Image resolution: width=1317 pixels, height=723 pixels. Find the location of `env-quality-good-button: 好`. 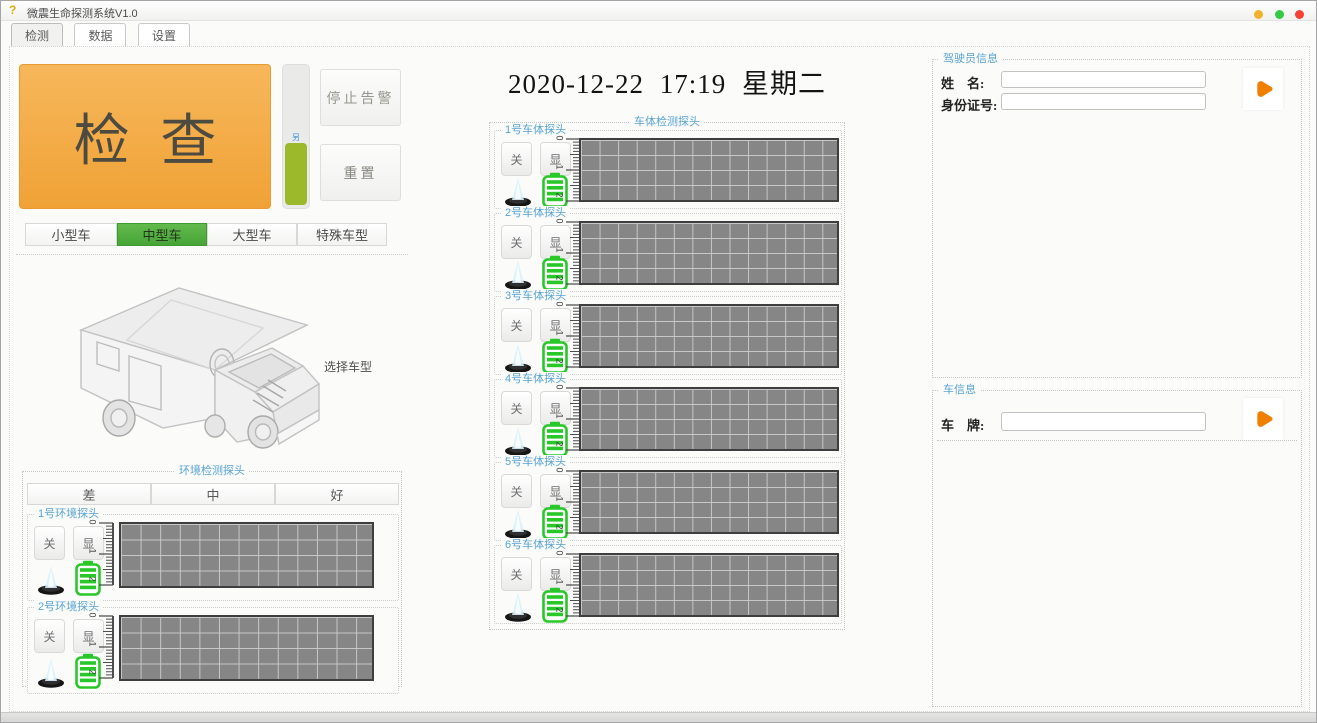

env-quality-good-button: 好 is located at coordinates (337, 494).